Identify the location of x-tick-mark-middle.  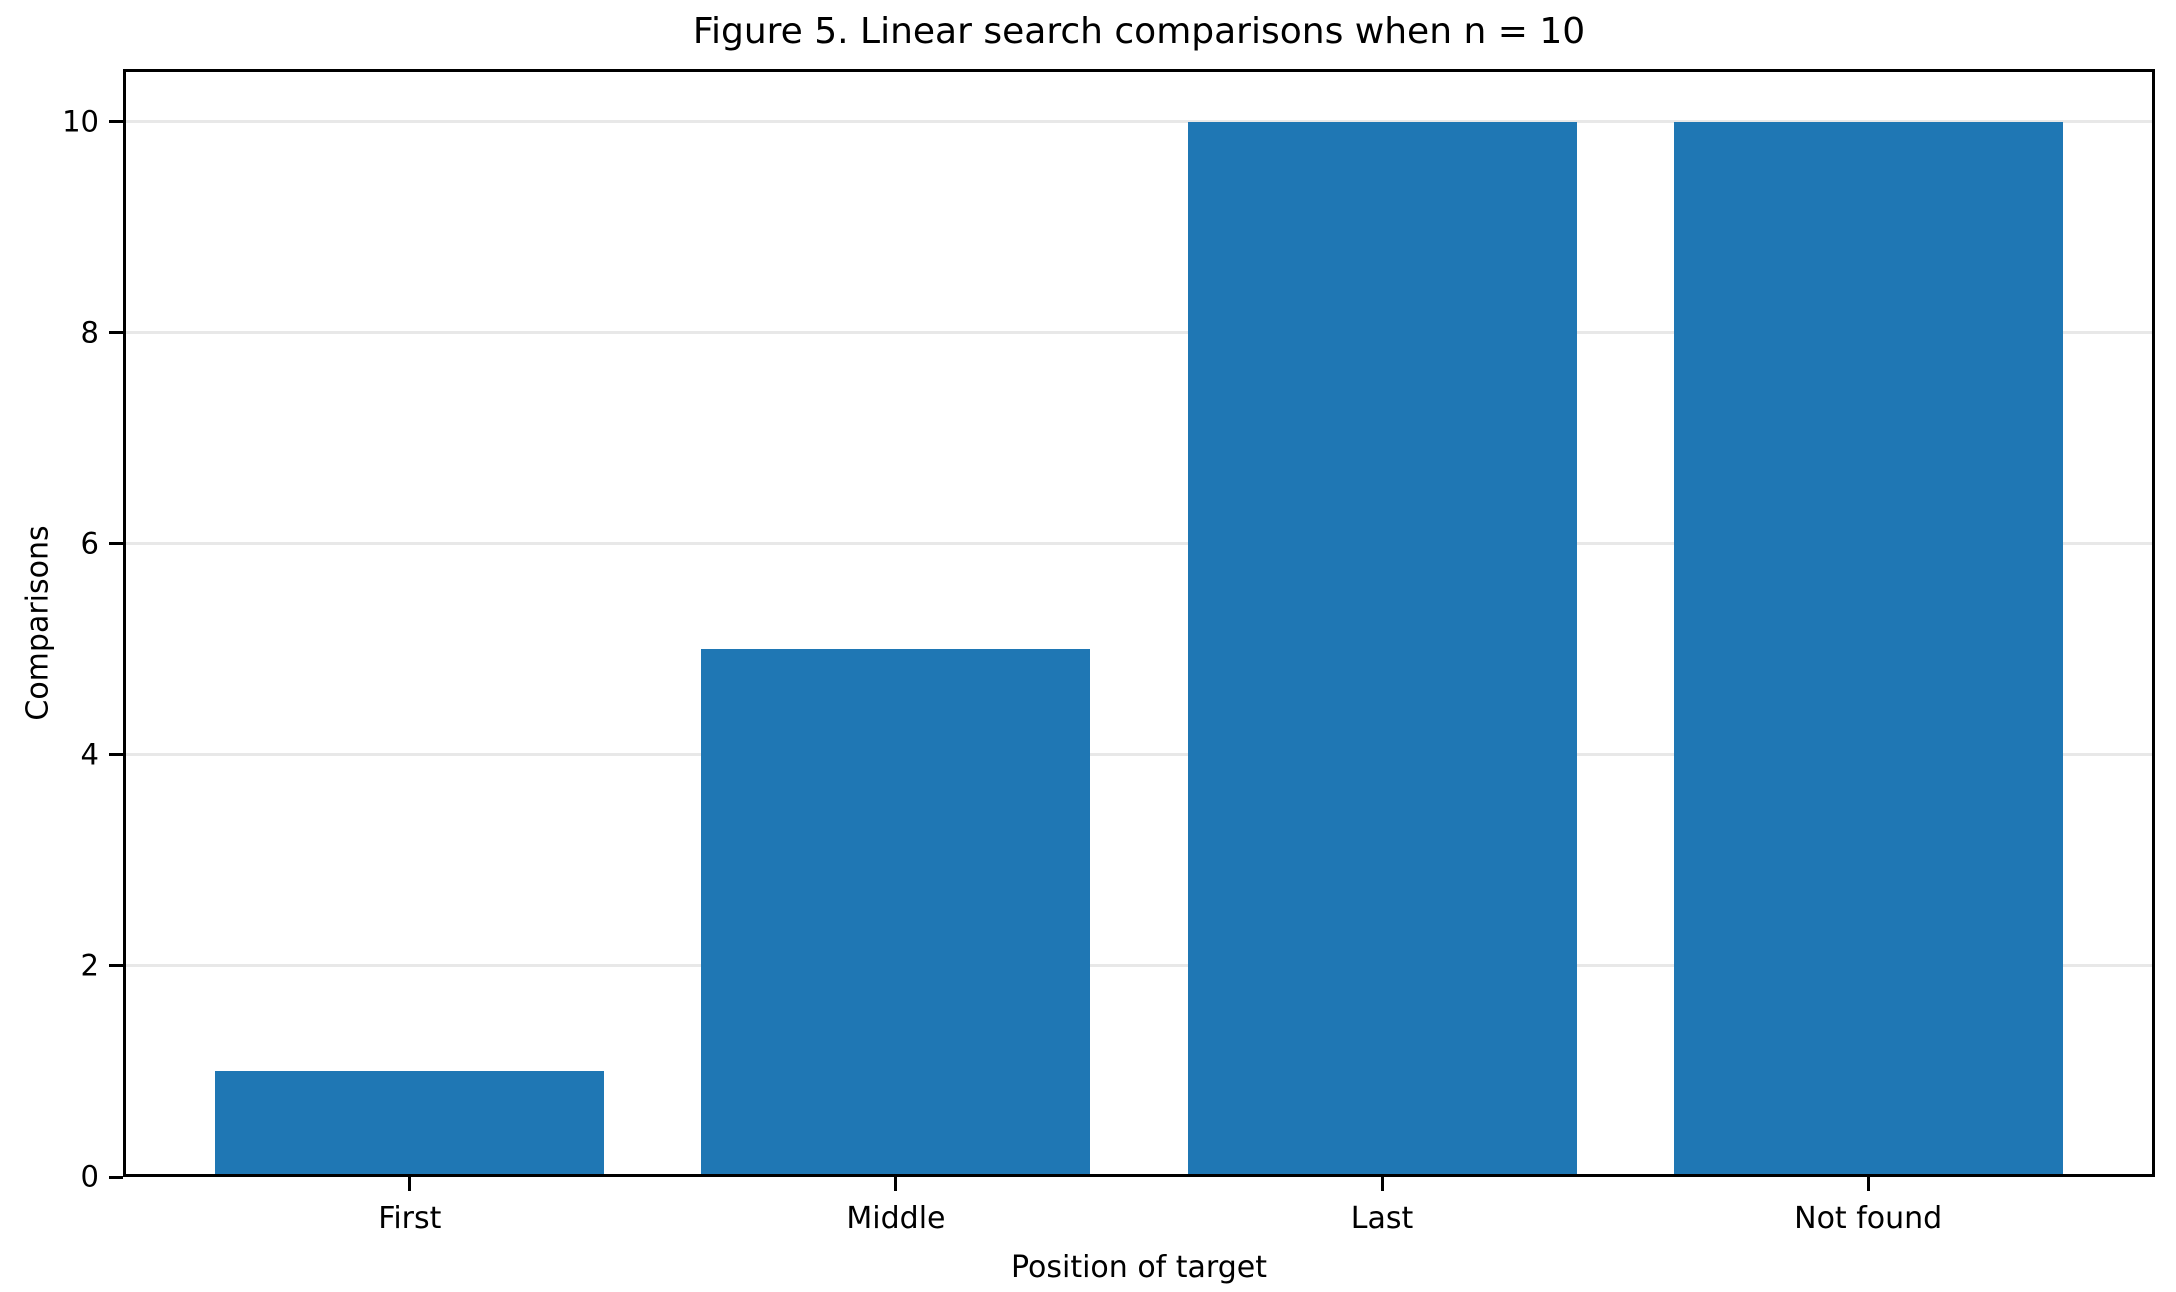
(896, 1184).